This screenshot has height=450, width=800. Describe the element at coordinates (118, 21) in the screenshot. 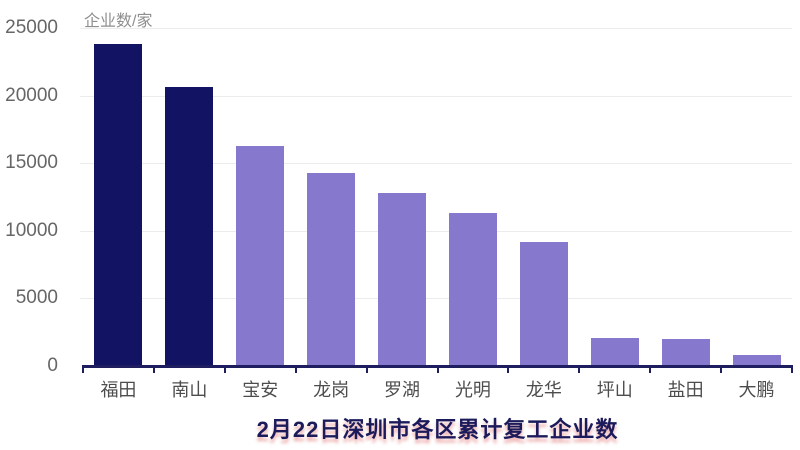

I see `y-axis-unit-label: 企业数/家` at that location.